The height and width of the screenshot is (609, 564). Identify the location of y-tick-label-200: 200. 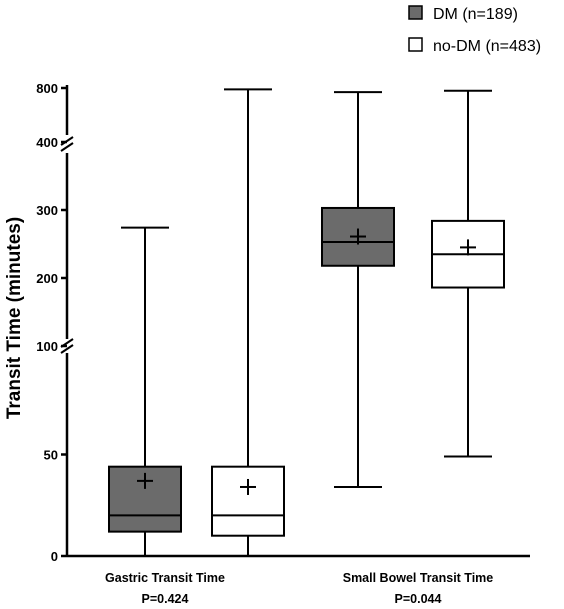
(47, 278).